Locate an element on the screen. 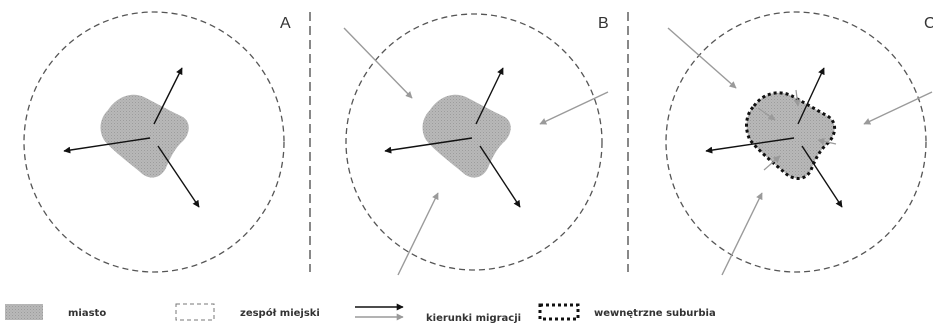 This screenshot has width=933, height=324. panel-a-letter: A is located at coordinates (285, 23).